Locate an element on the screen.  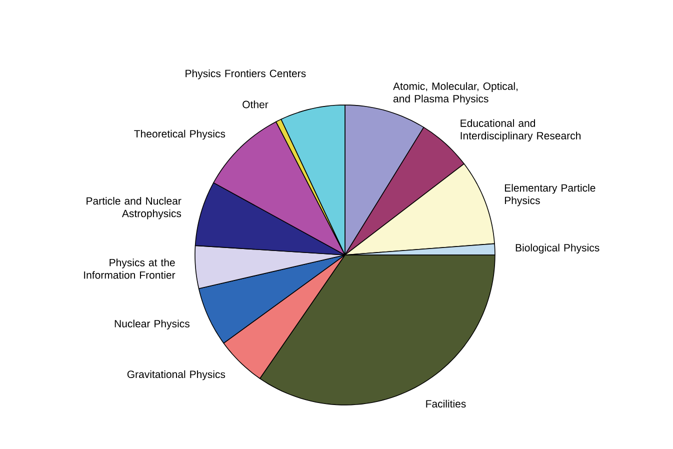
slice-label: Nuclear Physics is located at coordinates (152, 325).